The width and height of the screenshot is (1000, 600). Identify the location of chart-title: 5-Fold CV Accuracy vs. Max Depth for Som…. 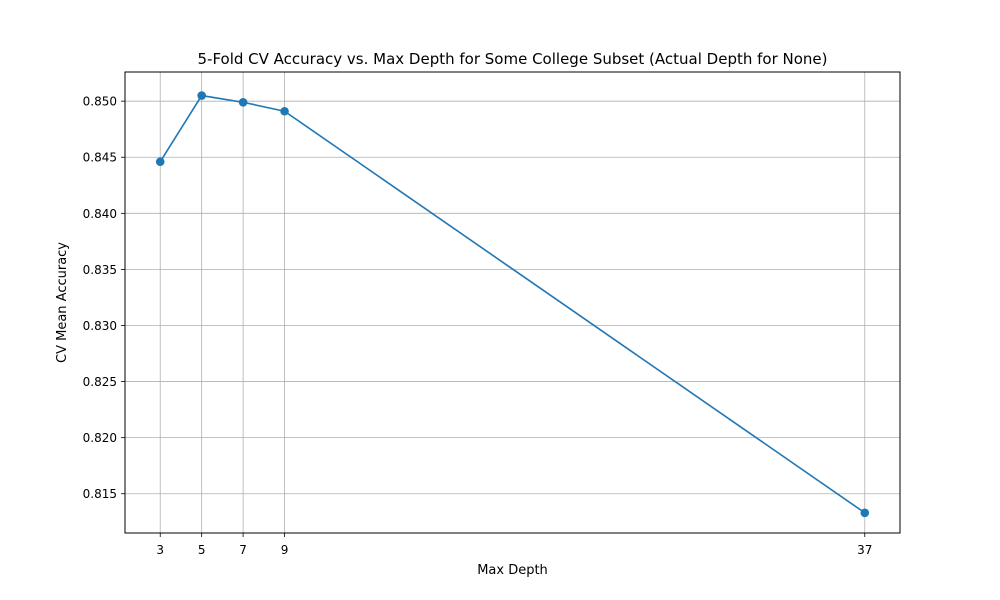
(512, 59).